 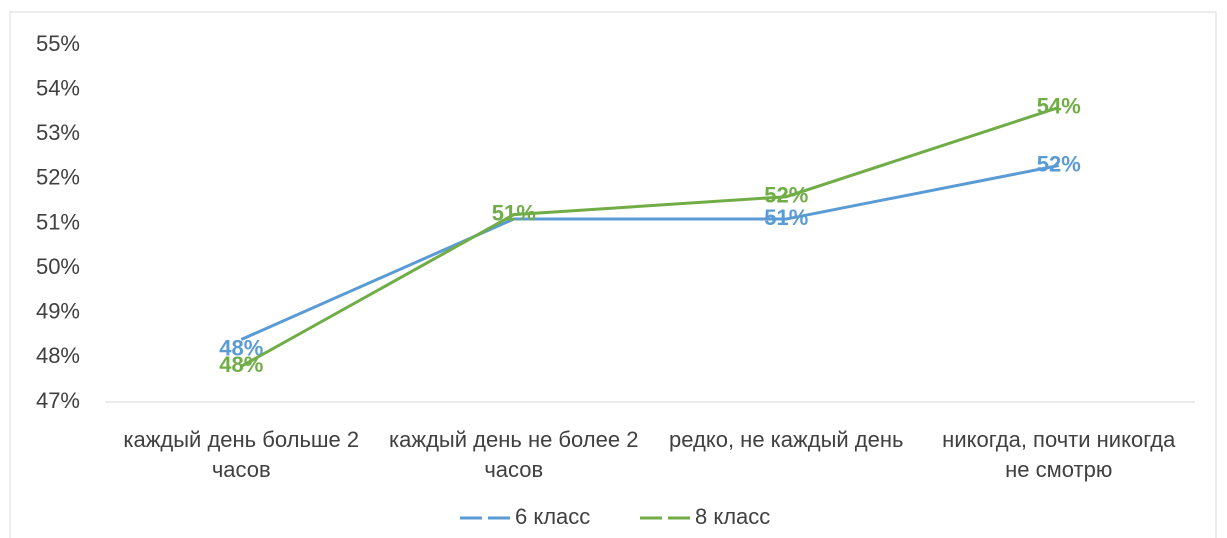 I want to click on y-tick-label: 50%, so click(x=58, y=266).